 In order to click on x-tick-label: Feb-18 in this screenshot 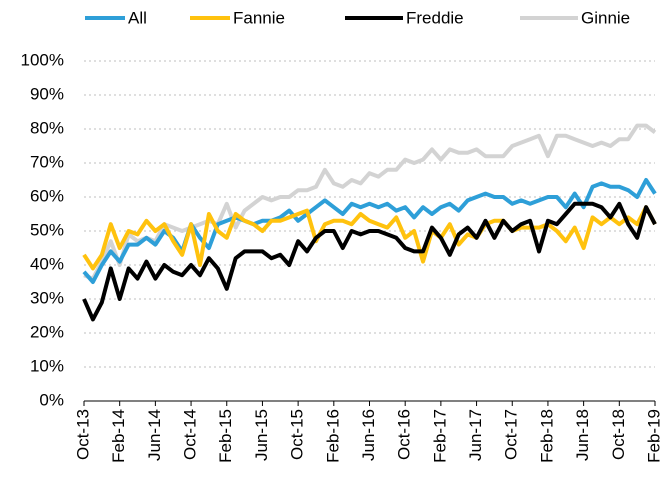, I will do `click(546, 436)`.